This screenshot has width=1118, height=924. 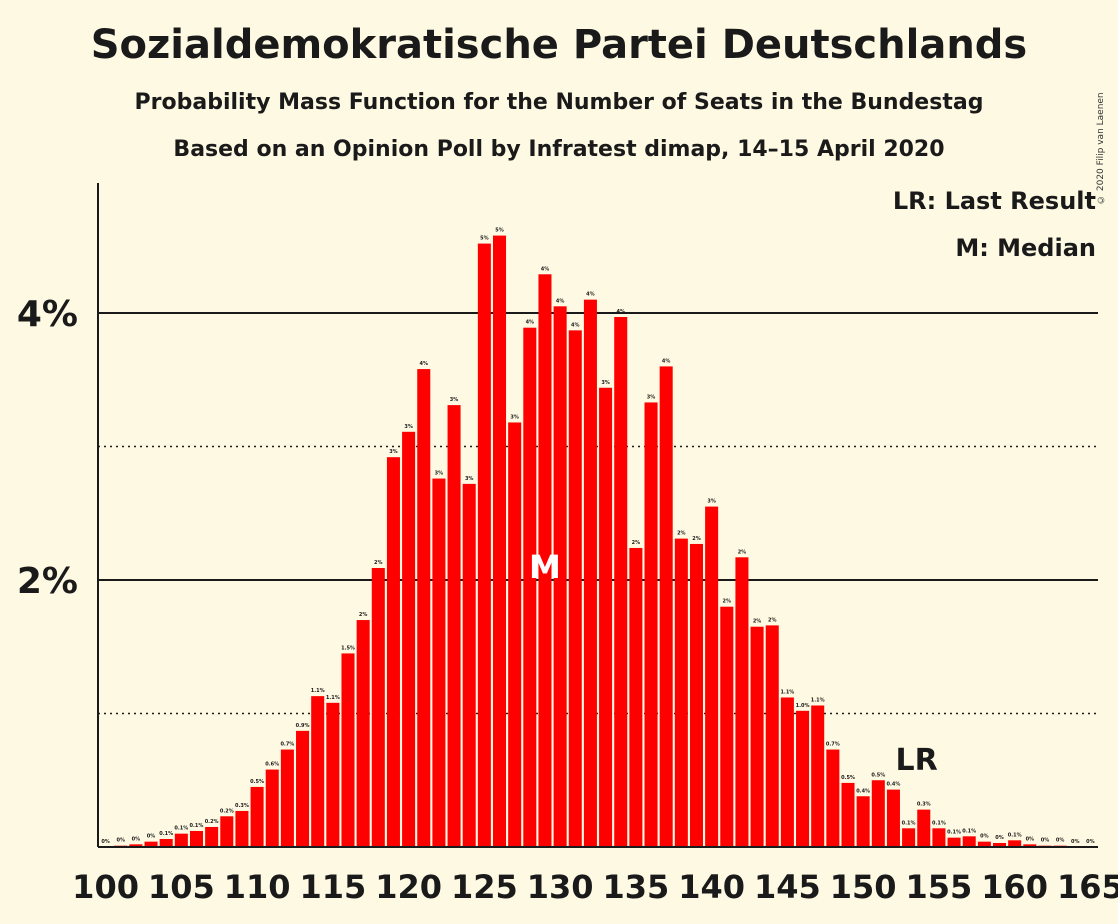 What do you see at coordinates (590, 295) in the screenshot?
I see `bar-label-132: 4%` at bounding box center [590, 295].